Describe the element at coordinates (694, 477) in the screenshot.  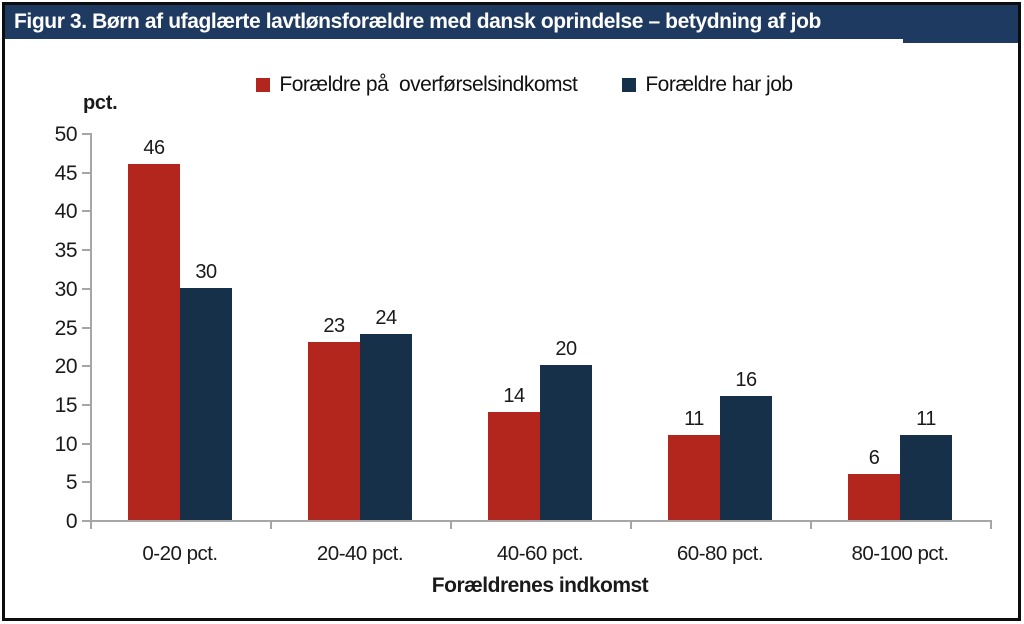
I see `bar-series1-group4` at that location.